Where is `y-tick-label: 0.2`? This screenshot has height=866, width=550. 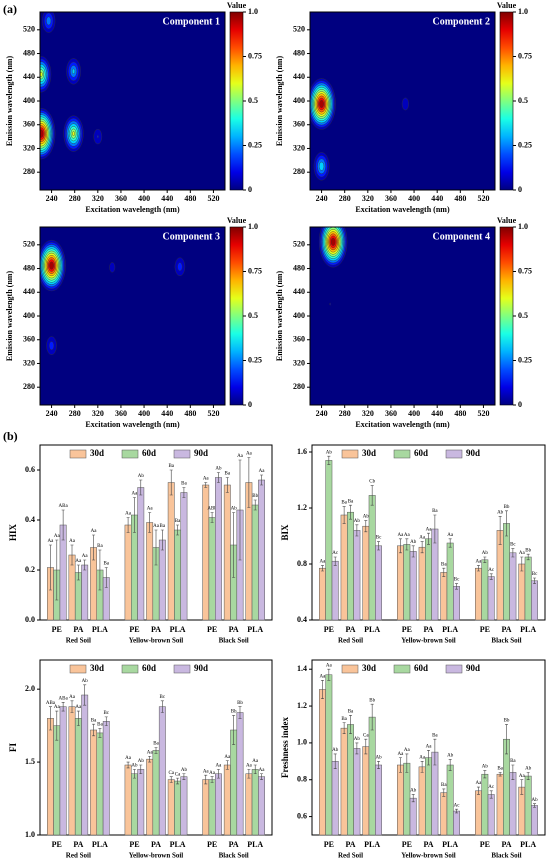
y-tick-label: 0.2 is located at coordinates (30, 569).